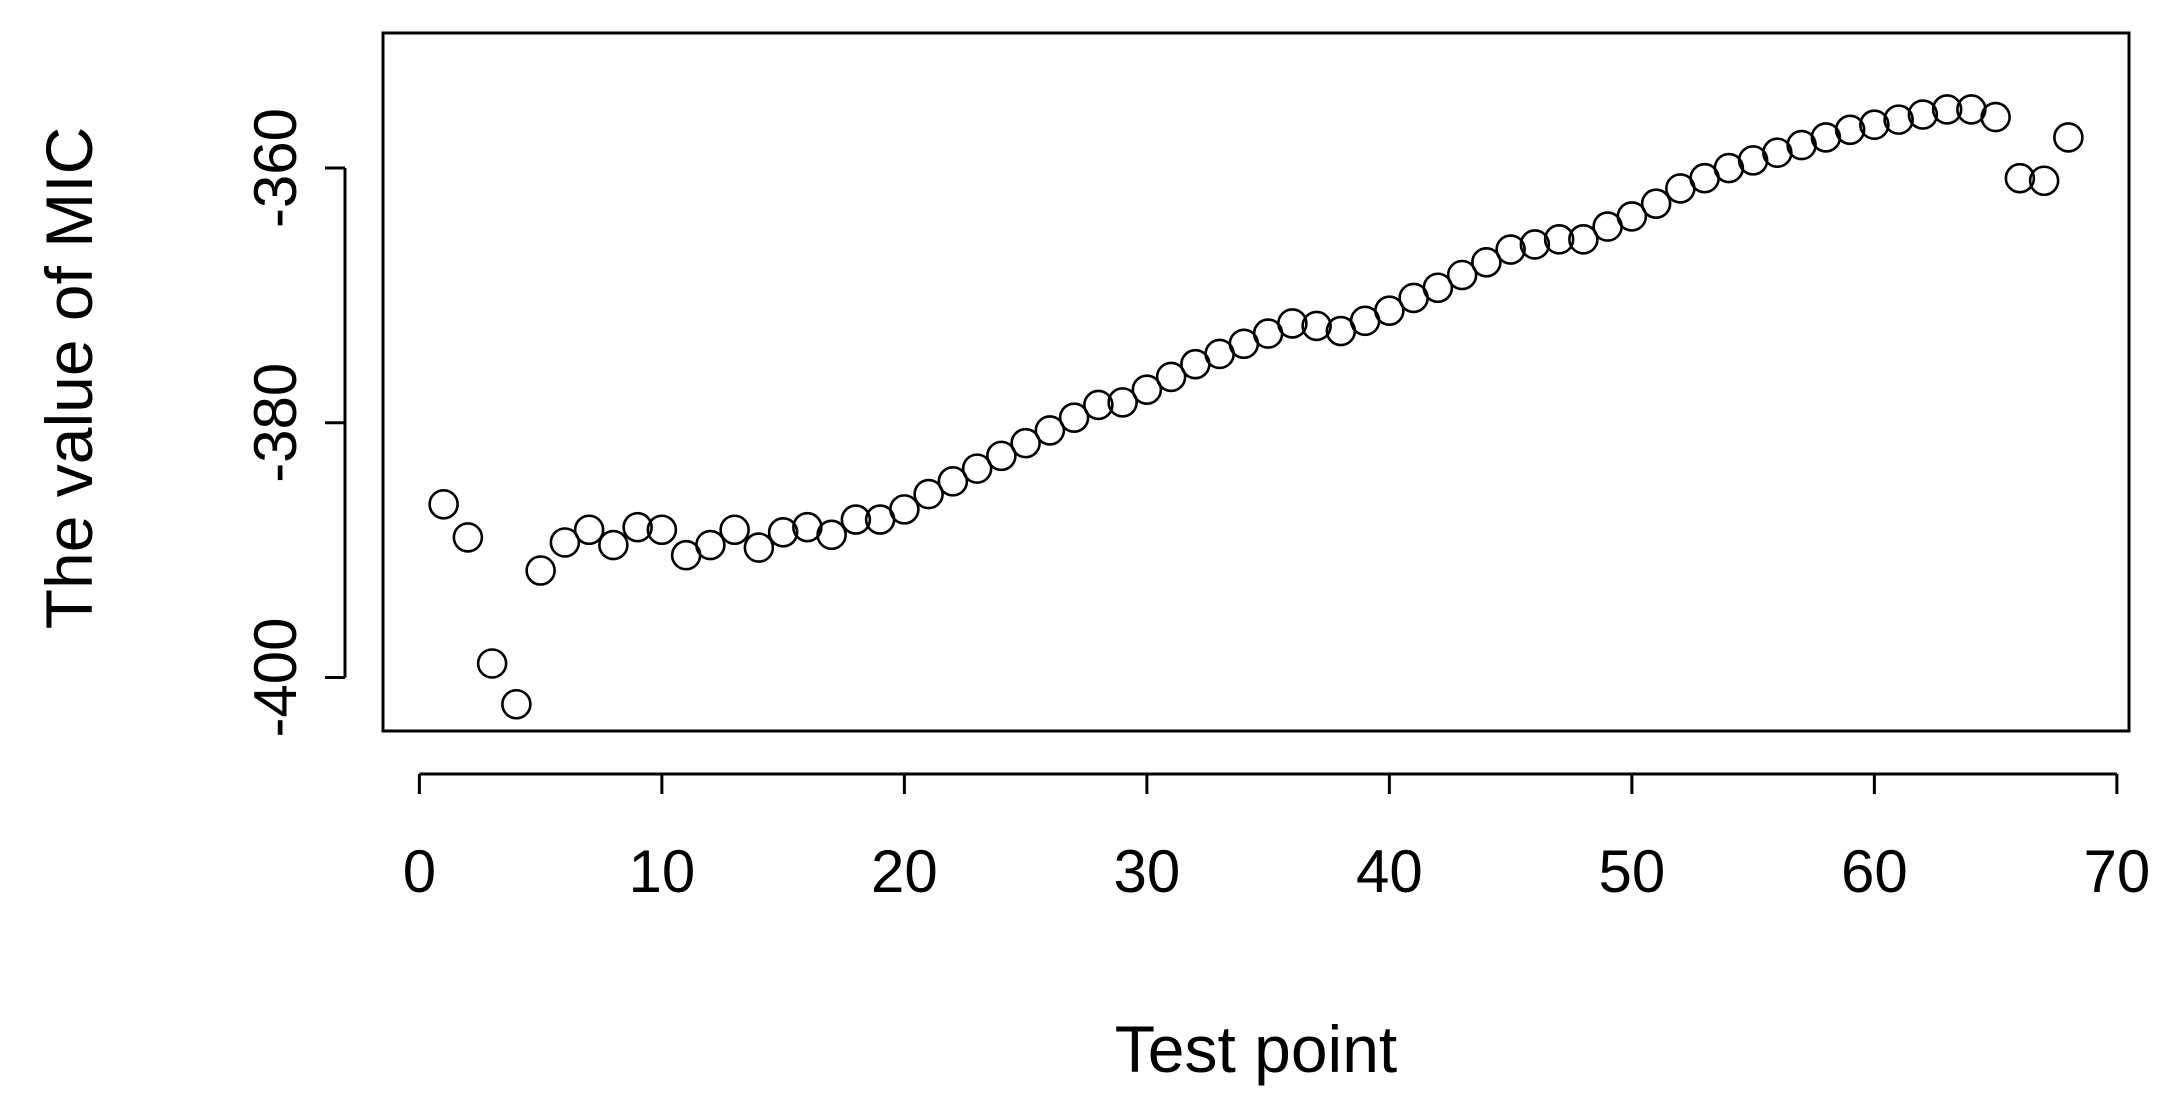 The image size is (2176, 1111). I want to click on x-axis-title: Test point, so click(1256, 1049).